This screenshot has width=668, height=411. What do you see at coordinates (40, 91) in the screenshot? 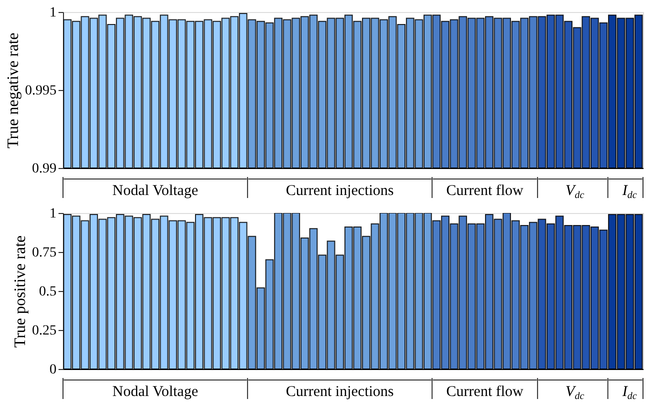
I see `y-tick-label: 0.995` at bounding box center [40, 91].